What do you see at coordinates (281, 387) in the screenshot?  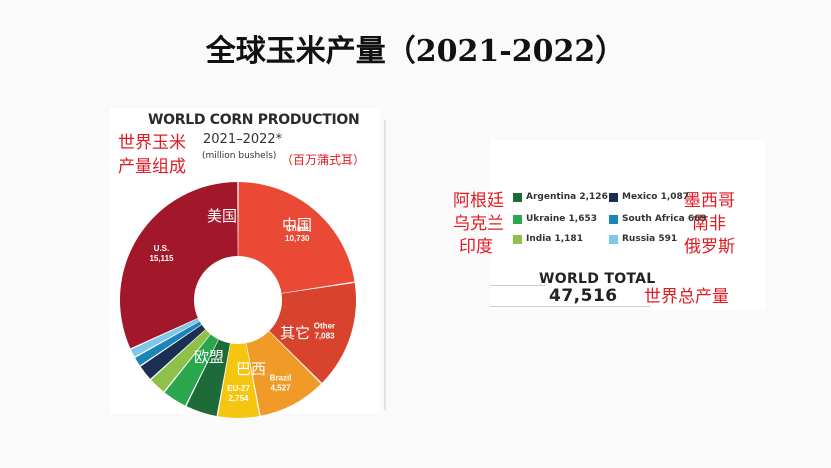 I see `slice-value-label: 4,527` at bounding box center [281, 387].